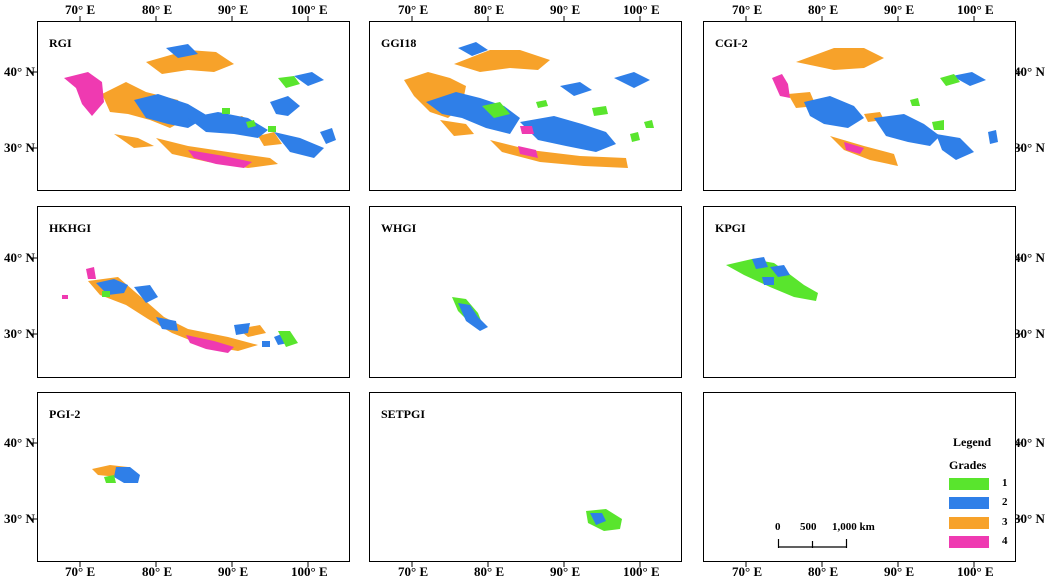  Describe the element at coordinates (731, 43) in the screenshot. I see `panel-title: CGI-2` at that location.